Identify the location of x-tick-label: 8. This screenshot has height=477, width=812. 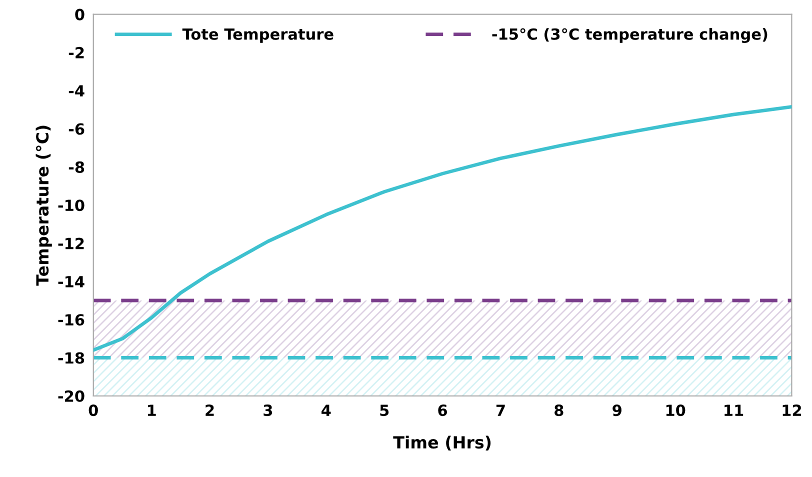
(559, 410).